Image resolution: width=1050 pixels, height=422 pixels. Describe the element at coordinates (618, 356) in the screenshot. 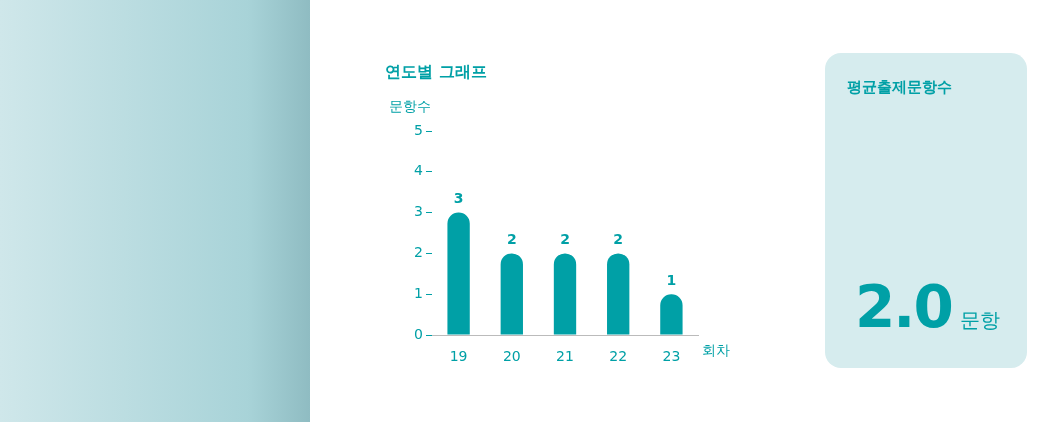

I see `x-tick-label: 22` at that location.